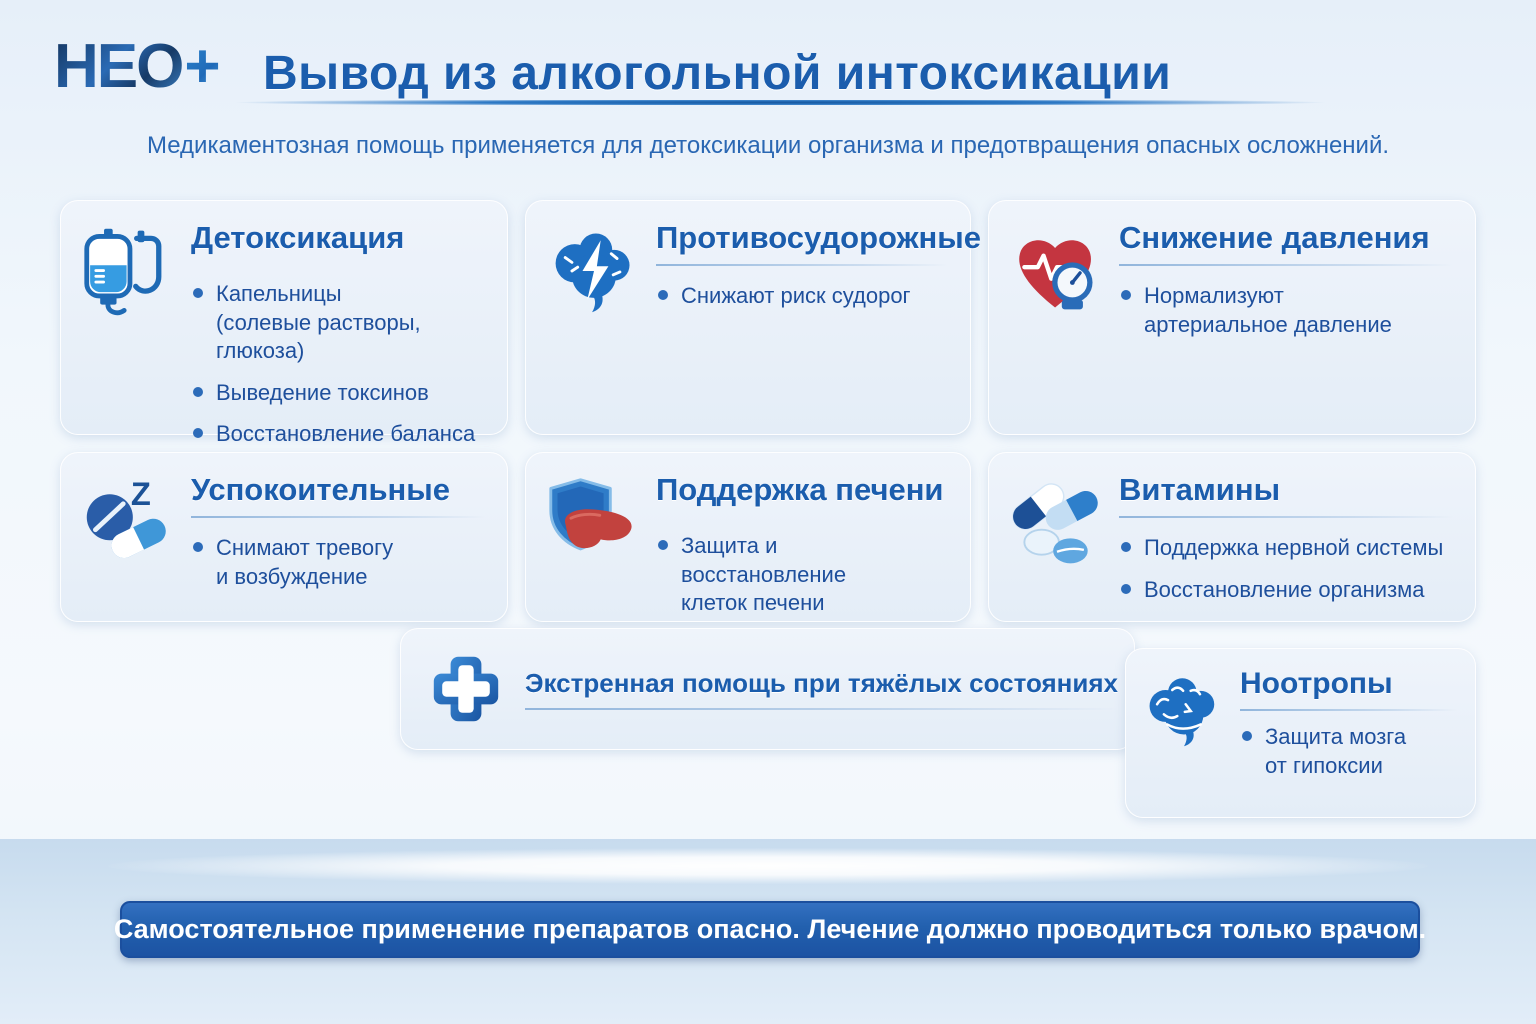 The width and height of the screenshot is (1536, 1024). Describe the element at coordinates (796, 296) in the screenshot. I see `bullet-text: Снижают риск судорог` at that location.